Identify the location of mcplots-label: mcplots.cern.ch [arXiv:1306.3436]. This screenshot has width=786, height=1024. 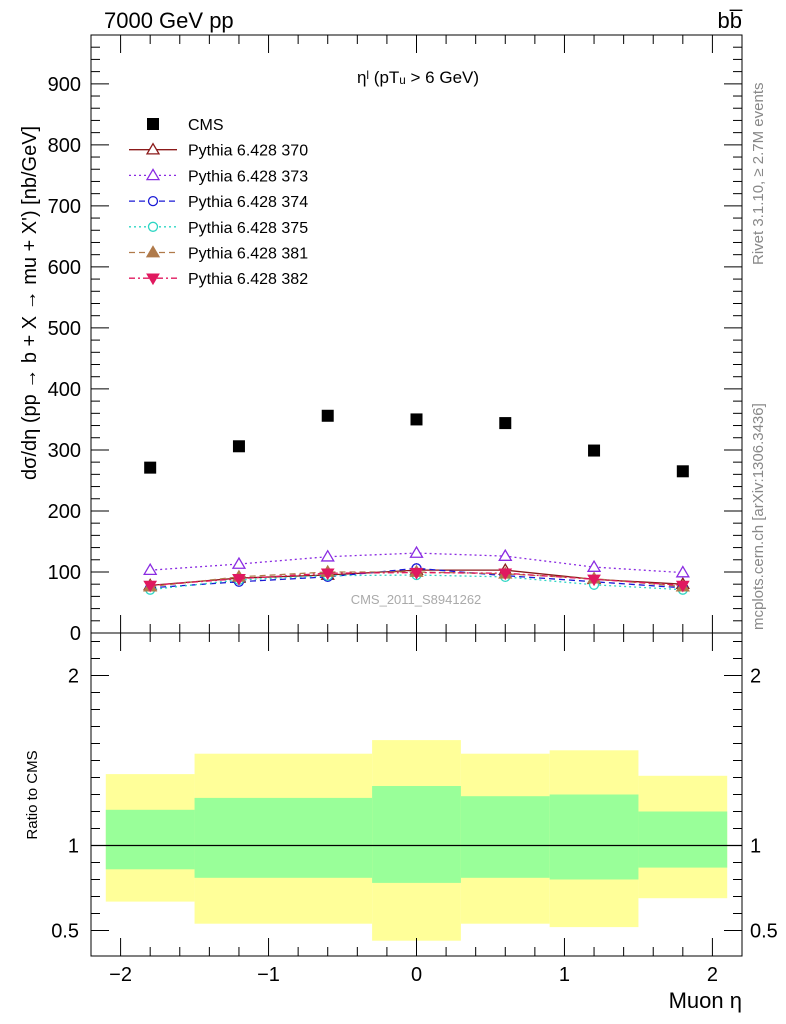
(758, 516).